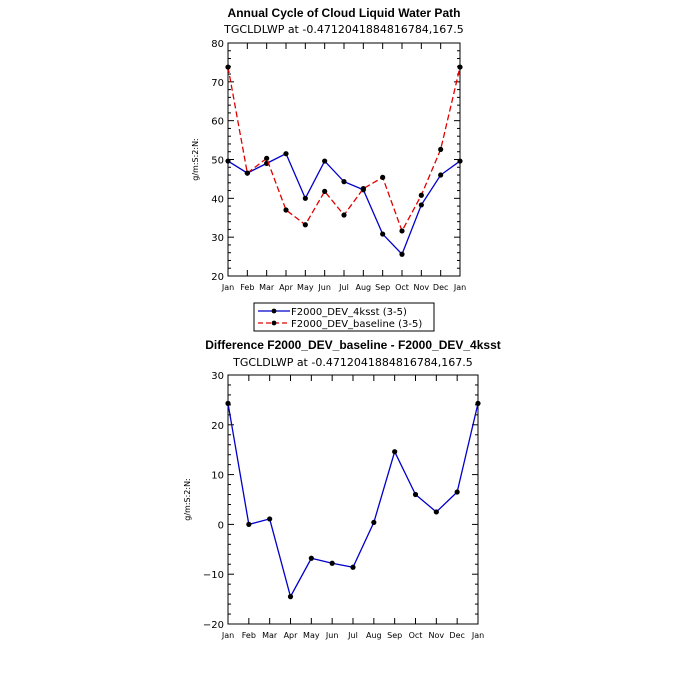 The height and width of the screenshot is (675, 675). I want to click on legend-label: F2000_DEV_4ksst (3-5), so click(349, 312).